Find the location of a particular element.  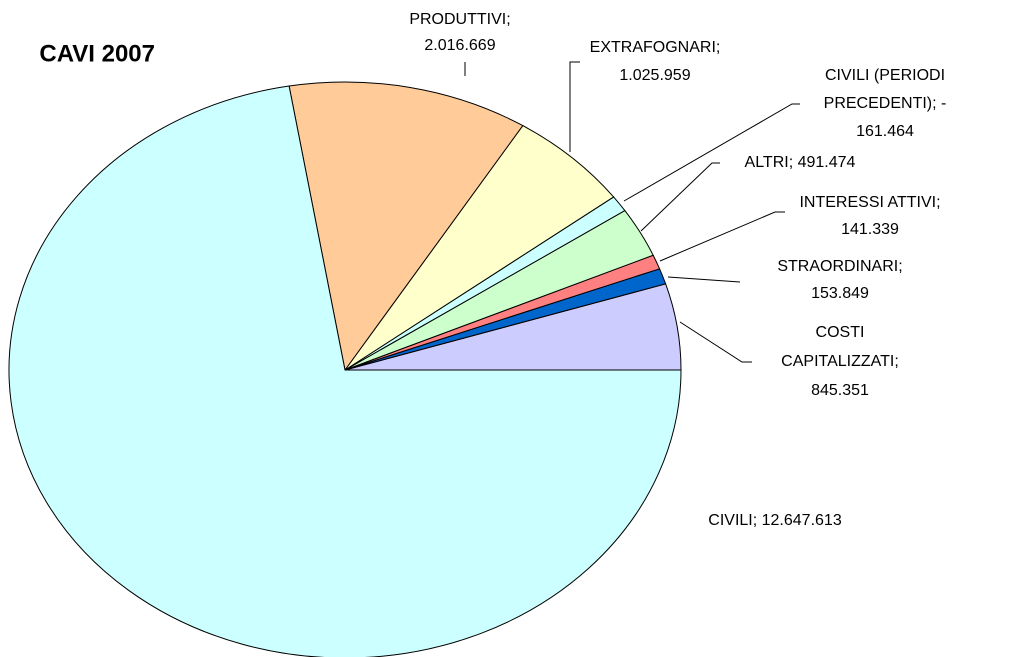

data-label: INTERESSI ATTIVI; is located at coordinates (869, 202).